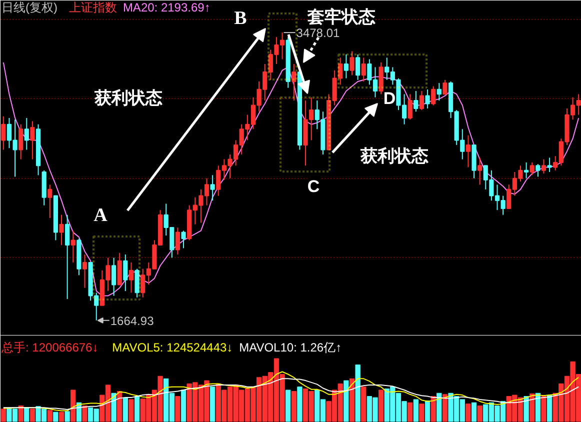 The height and width of the screenshot is (422, 581). I want to click on annotation: 套牢状态, so click(341, 18).